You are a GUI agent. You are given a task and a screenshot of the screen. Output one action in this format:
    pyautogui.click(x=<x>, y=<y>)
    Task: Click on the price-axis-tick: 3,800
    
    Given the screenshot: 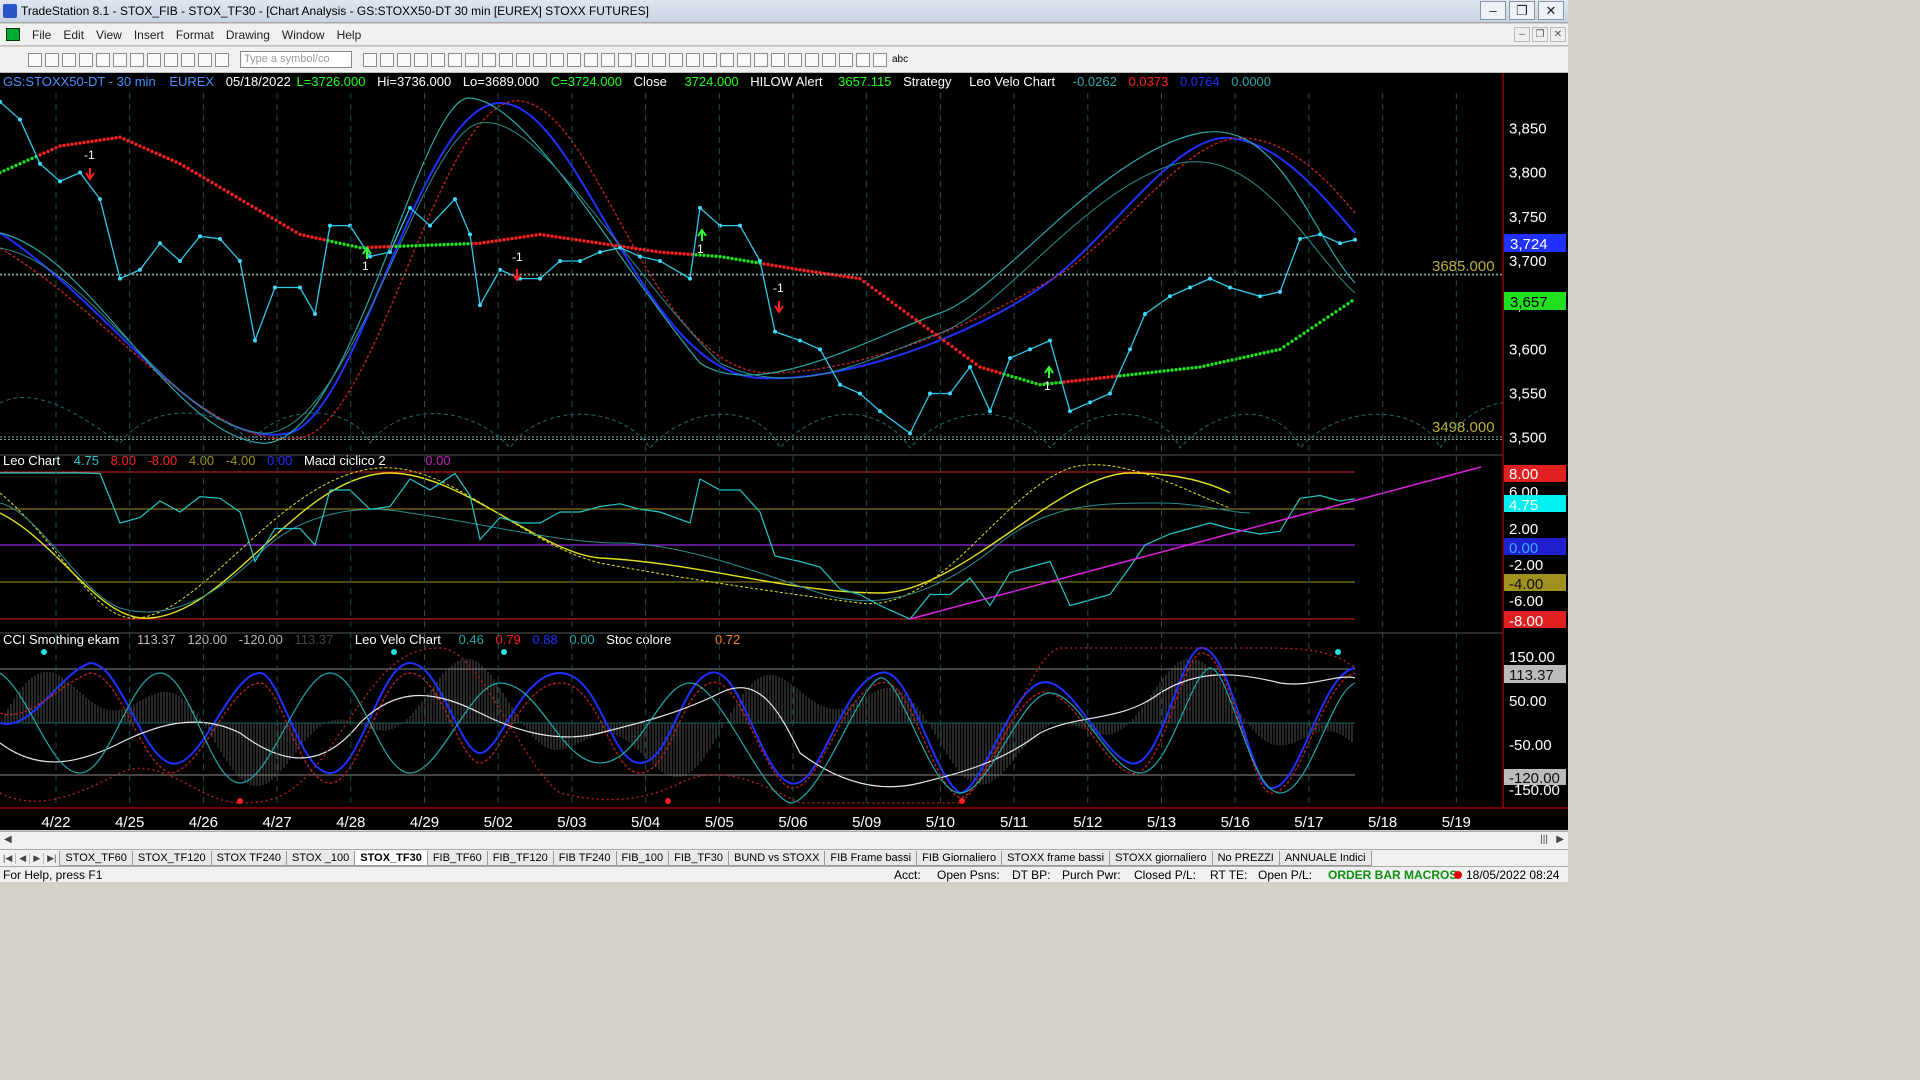 What is the action you would take?
    pyautogui.click(x=1528, y=173)
    